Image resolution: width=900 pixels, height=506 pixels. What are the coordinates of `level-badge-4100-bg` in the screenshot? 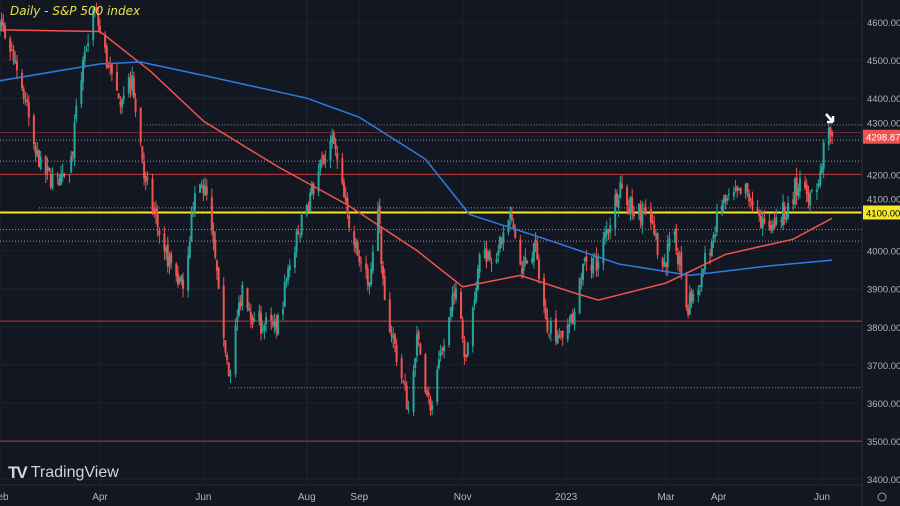 It's located at (881, 212).